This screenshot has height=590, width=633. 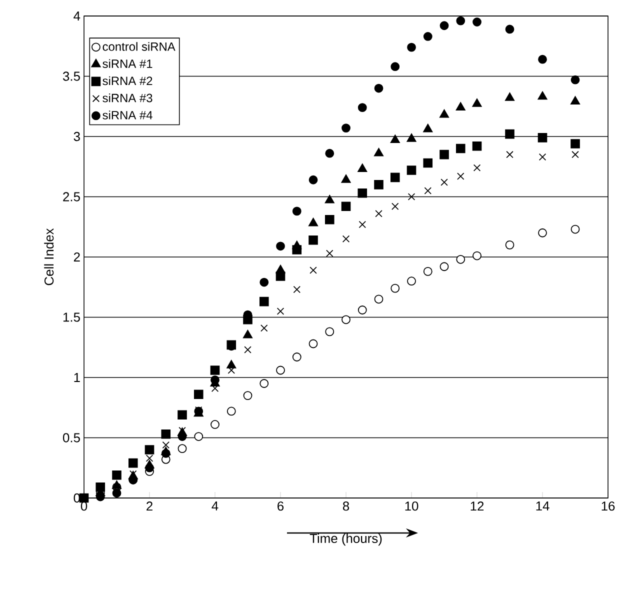 What do you see at coordinates (77, 257) in the screenshot?
I see `y-tick-label: 2` at bounding box center [77, 257].